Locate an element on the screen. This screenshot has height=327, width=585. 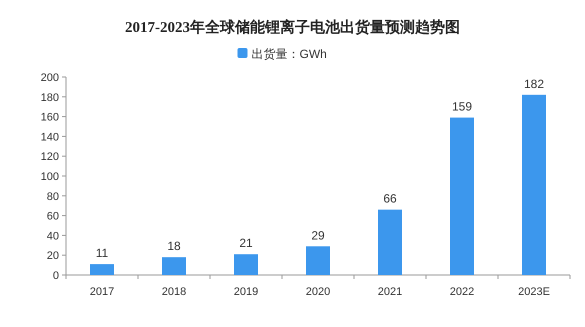
data-label: 159 is located at coordinates (462, 107).